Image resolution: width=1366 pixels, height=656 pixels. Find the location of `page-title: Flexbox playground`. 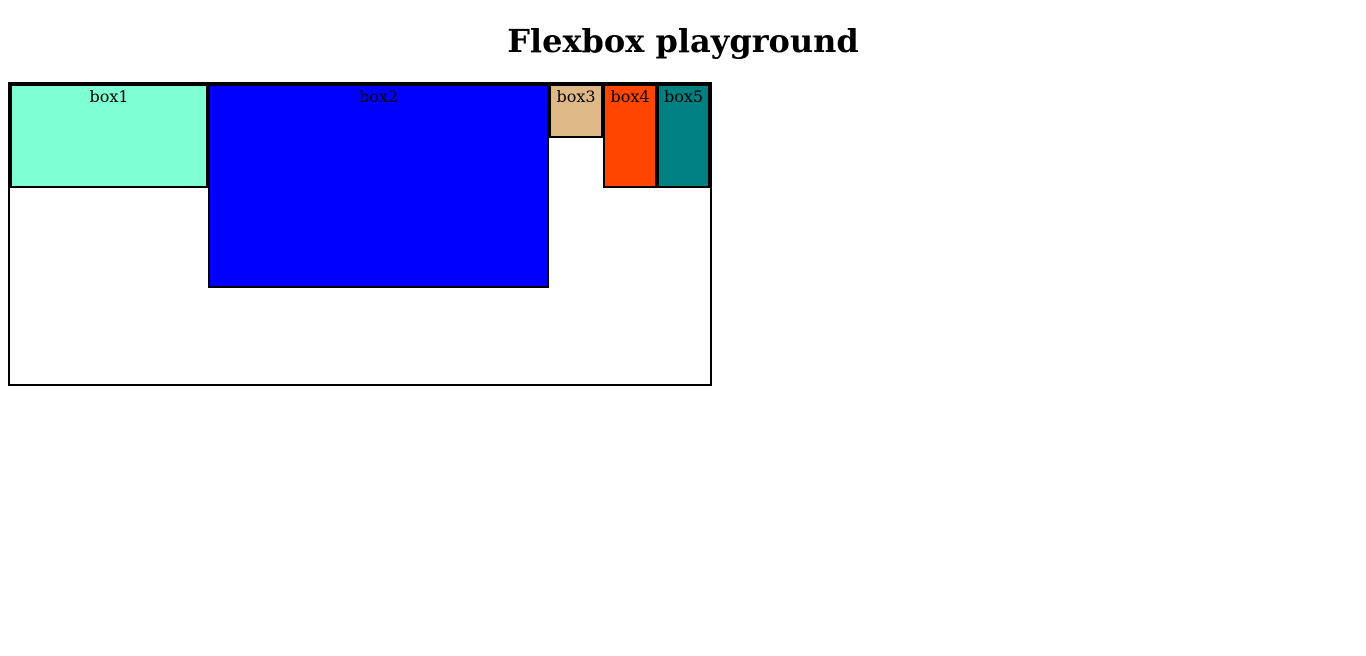

page-title: Flexbox playground is located at coordinates (683, 41).